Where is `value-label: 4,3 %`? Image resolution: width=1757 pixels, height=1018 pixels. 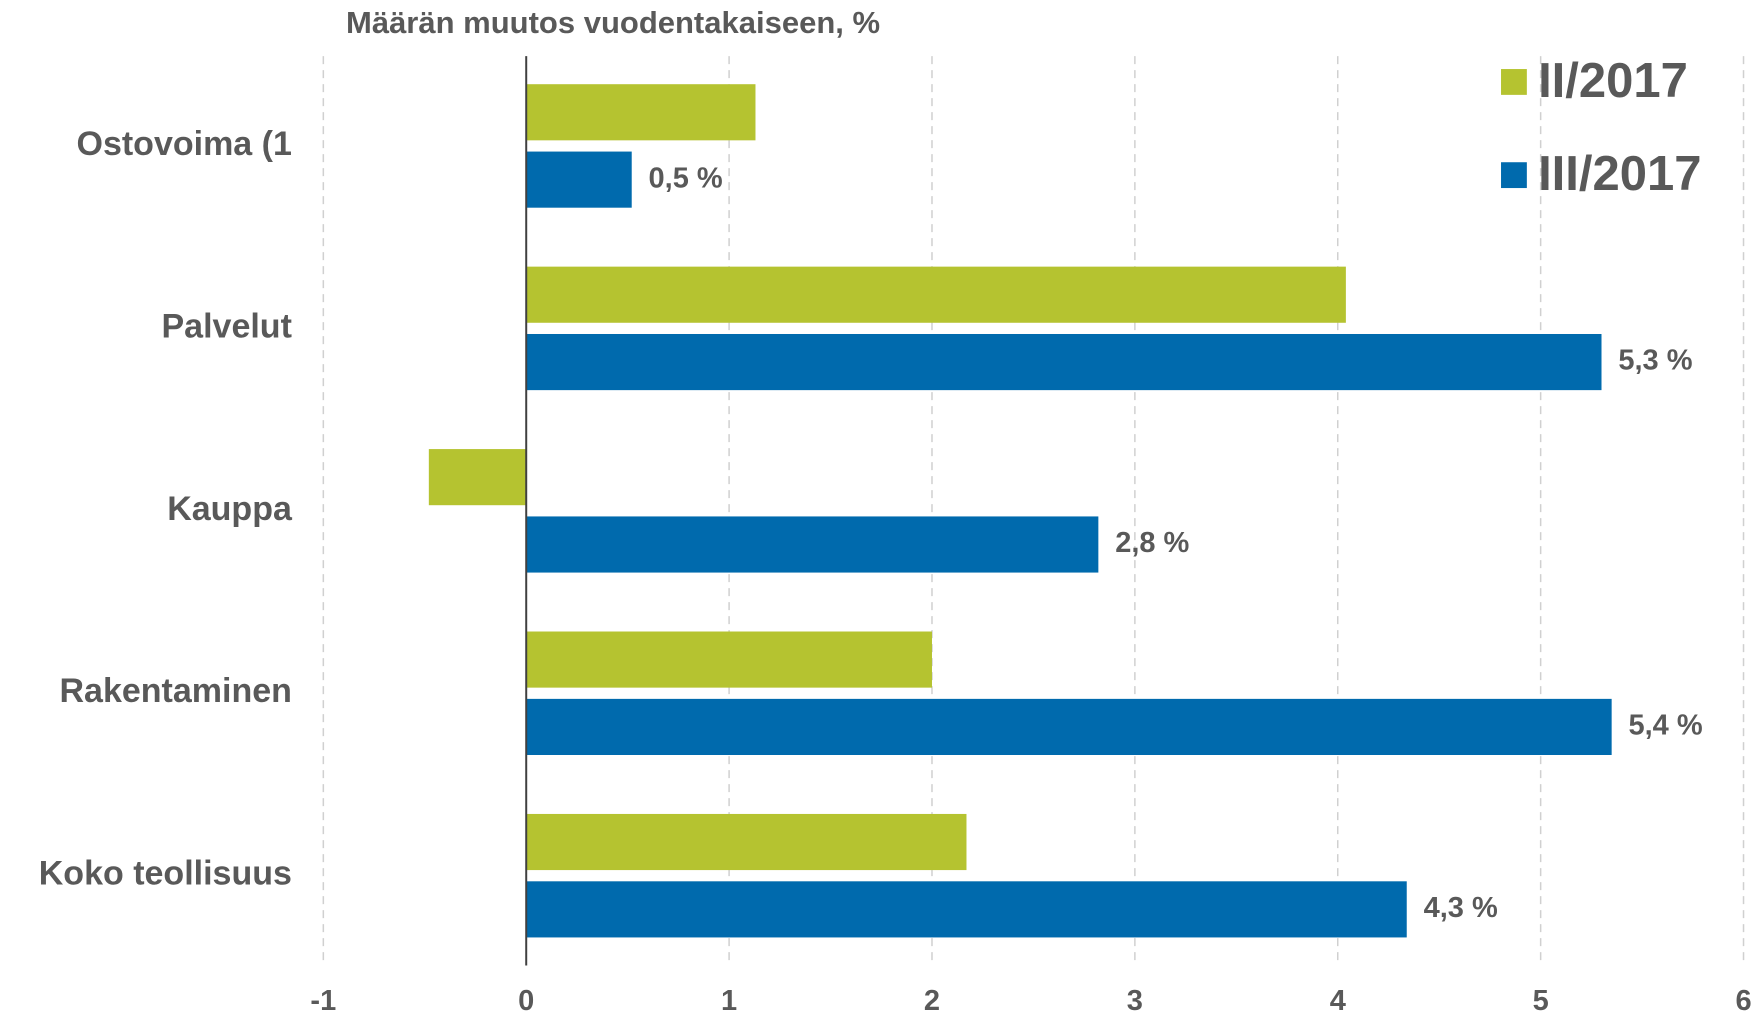
value-label: 4,3 % is located at coordinates (1461, 908).